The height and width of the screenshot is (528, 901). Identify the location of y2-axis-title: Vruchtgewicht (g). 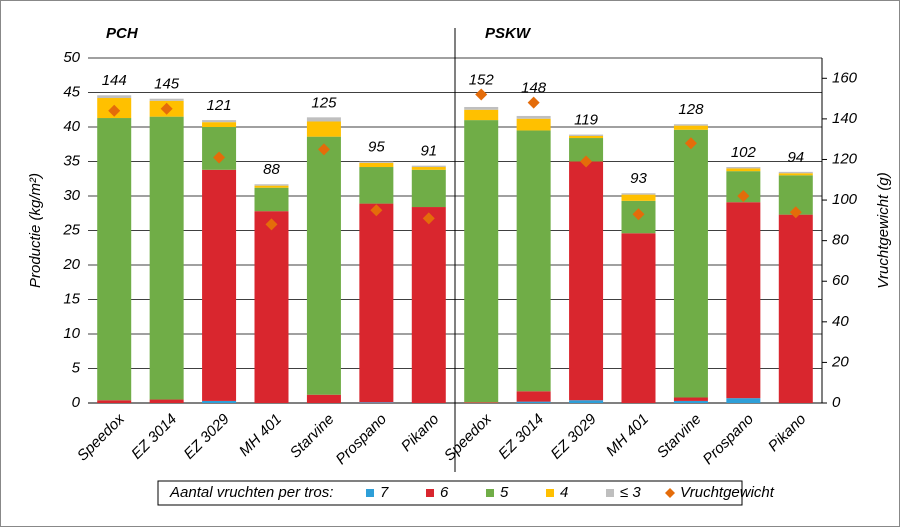
(883, 230).